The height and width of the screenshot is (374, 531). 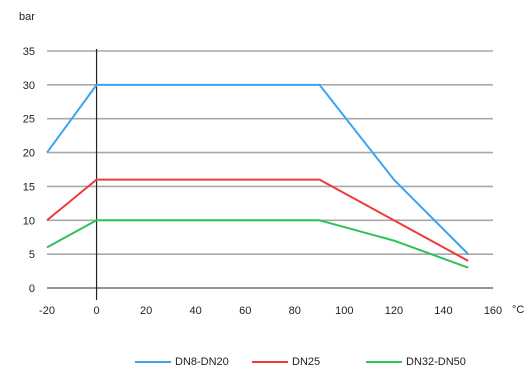 I want to click on x-tick-label: 160, so click(x=493, y=311).